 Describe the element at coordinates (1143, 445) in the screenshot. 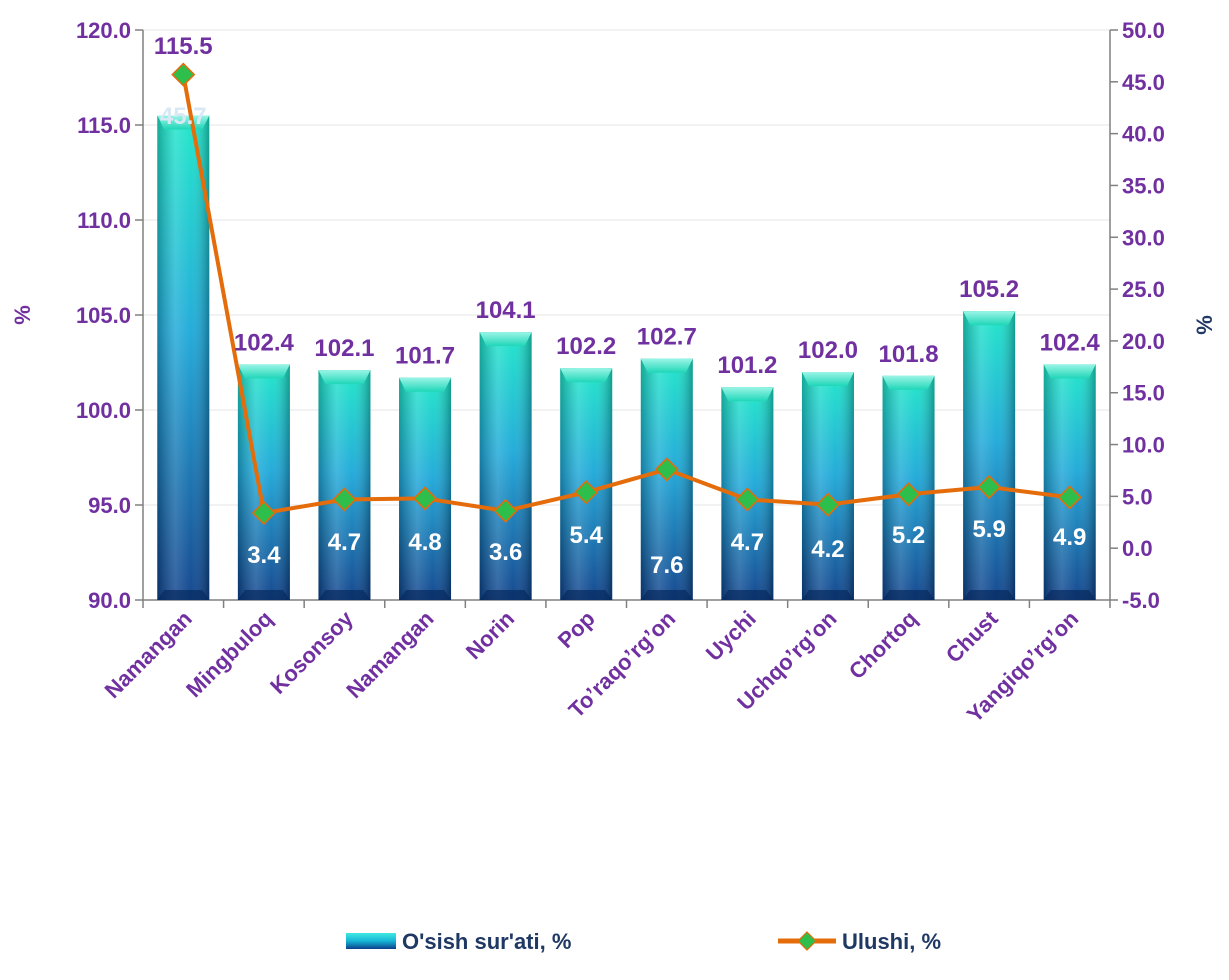

I see `right-tick-label: 10.0` at that location.